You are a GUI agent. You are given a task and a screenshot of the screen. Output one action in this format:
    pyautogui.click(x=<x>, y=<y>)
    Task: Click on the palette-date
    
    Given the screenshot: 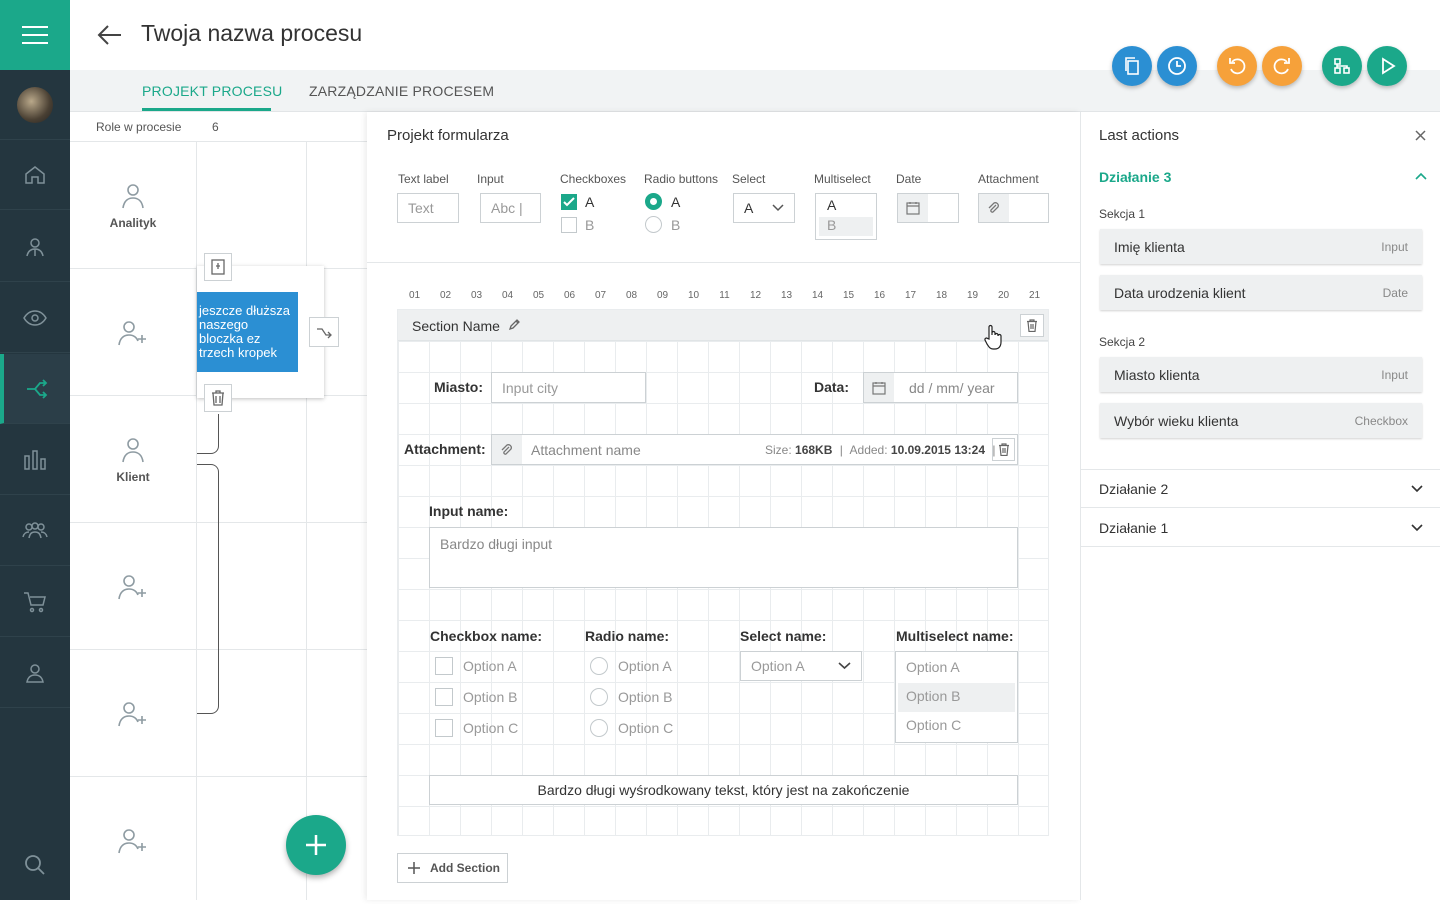 What is the action you would take?
    pyautogui.click(x=928, y=208)
    